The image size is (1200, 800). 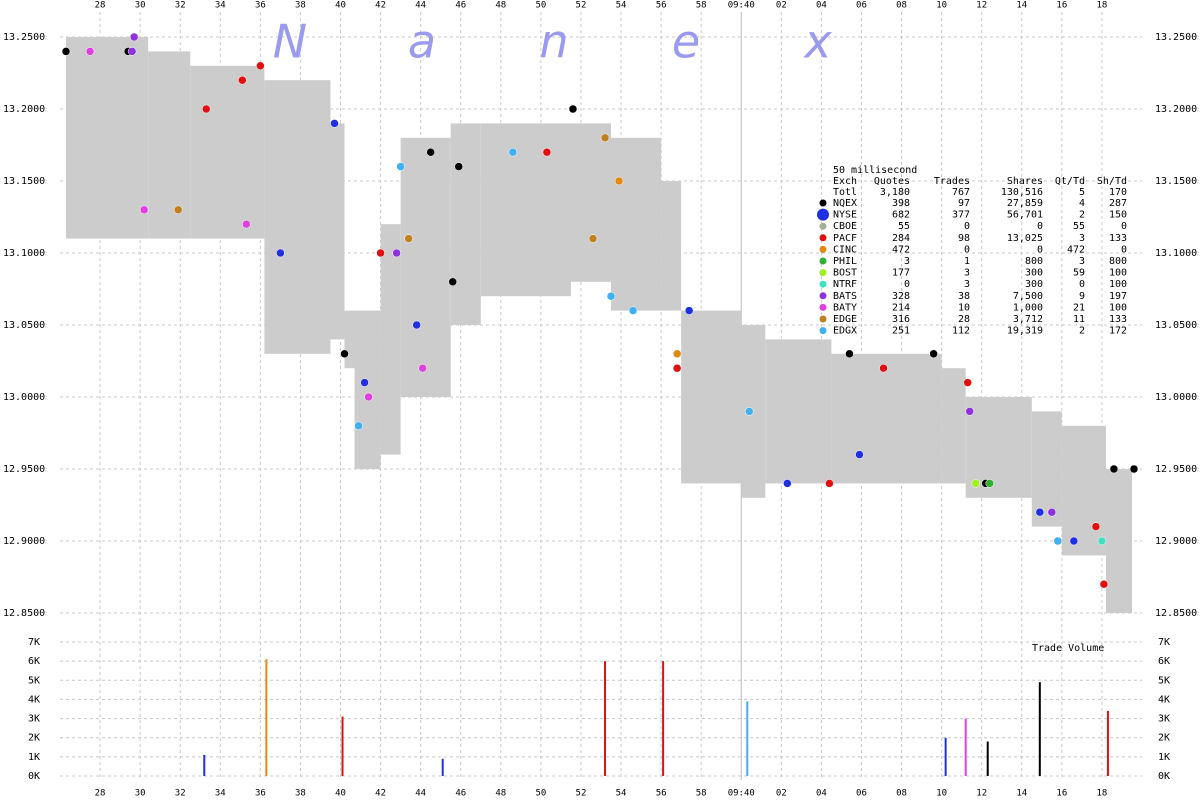 I want to click on legend-label: BATS, so click(x=845, y=296).